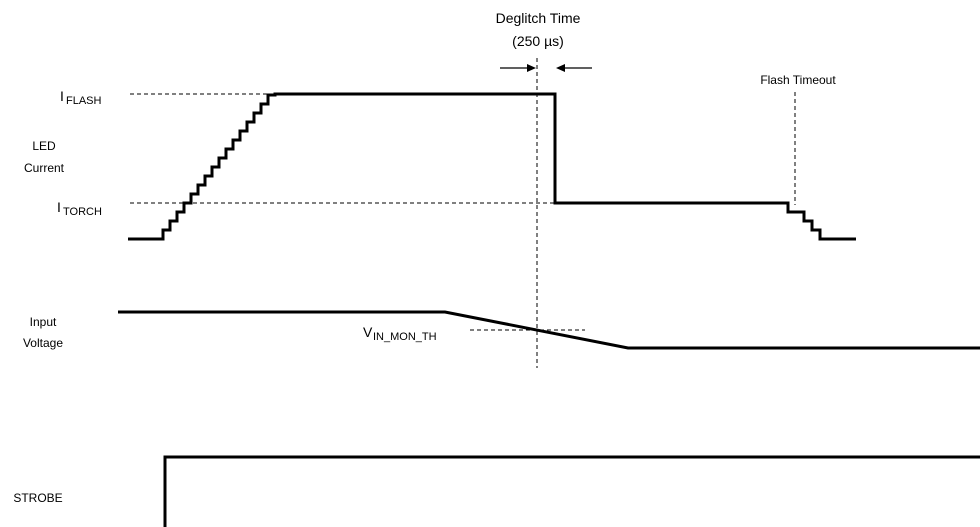 Image resolution: width=980 pixels, height=527 pixels. I want to click on input-voltage-waveform, so click(549, 330).